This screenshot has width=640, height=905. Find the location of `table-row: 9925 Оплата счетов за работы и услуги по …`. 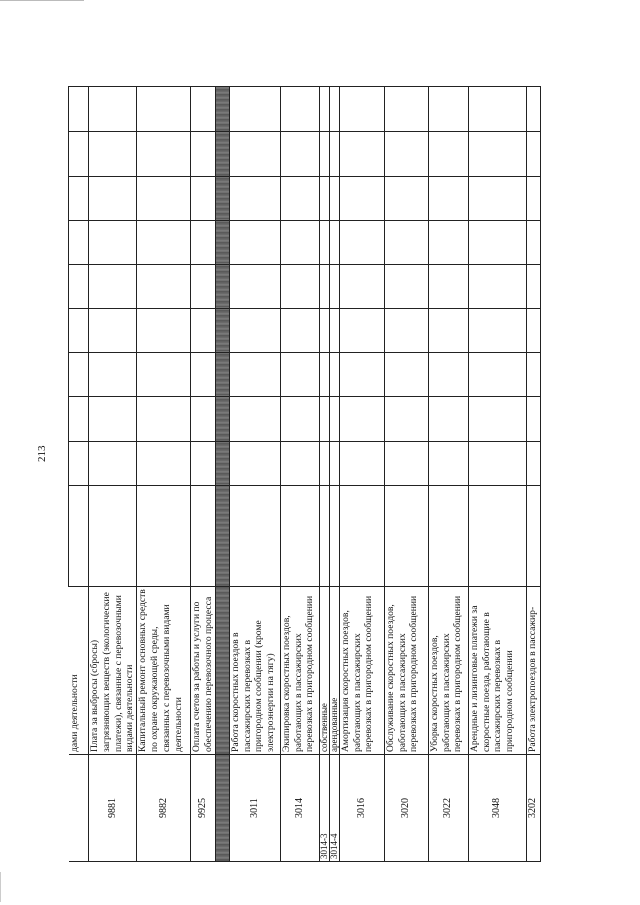

table-row: 9925 Оплата счетов за работы и услуги по … is located at coordinates (203, 474).